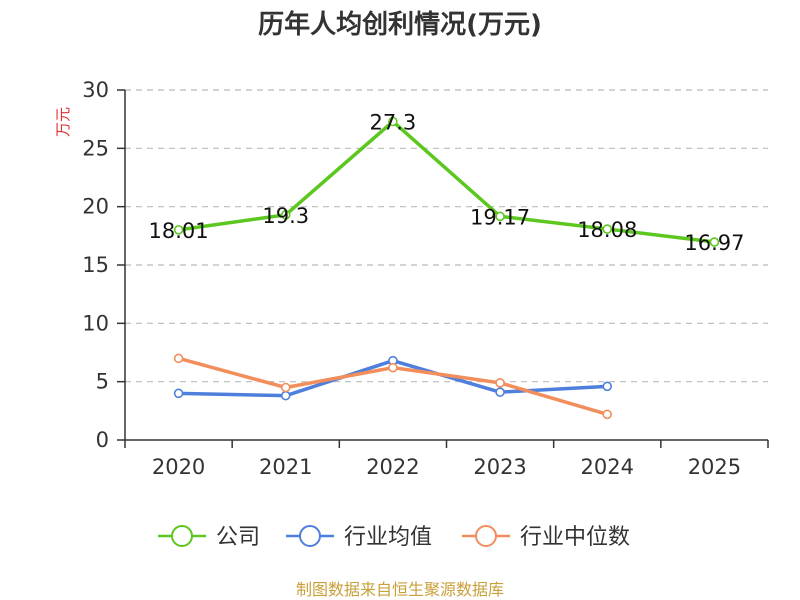 The width and height of the screenshot is (800, 600). Describe the element at coordinates (607, 467) in the screenshot. I see `x-tick-label: 2024` at that location.